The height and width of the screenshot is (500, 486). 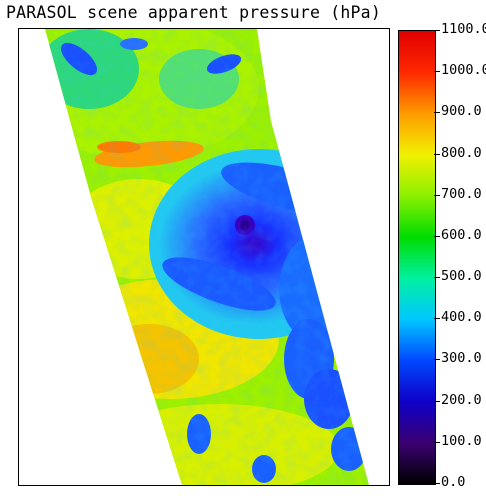 I want to click on colorbar-fill, so click(x=417, y=257).